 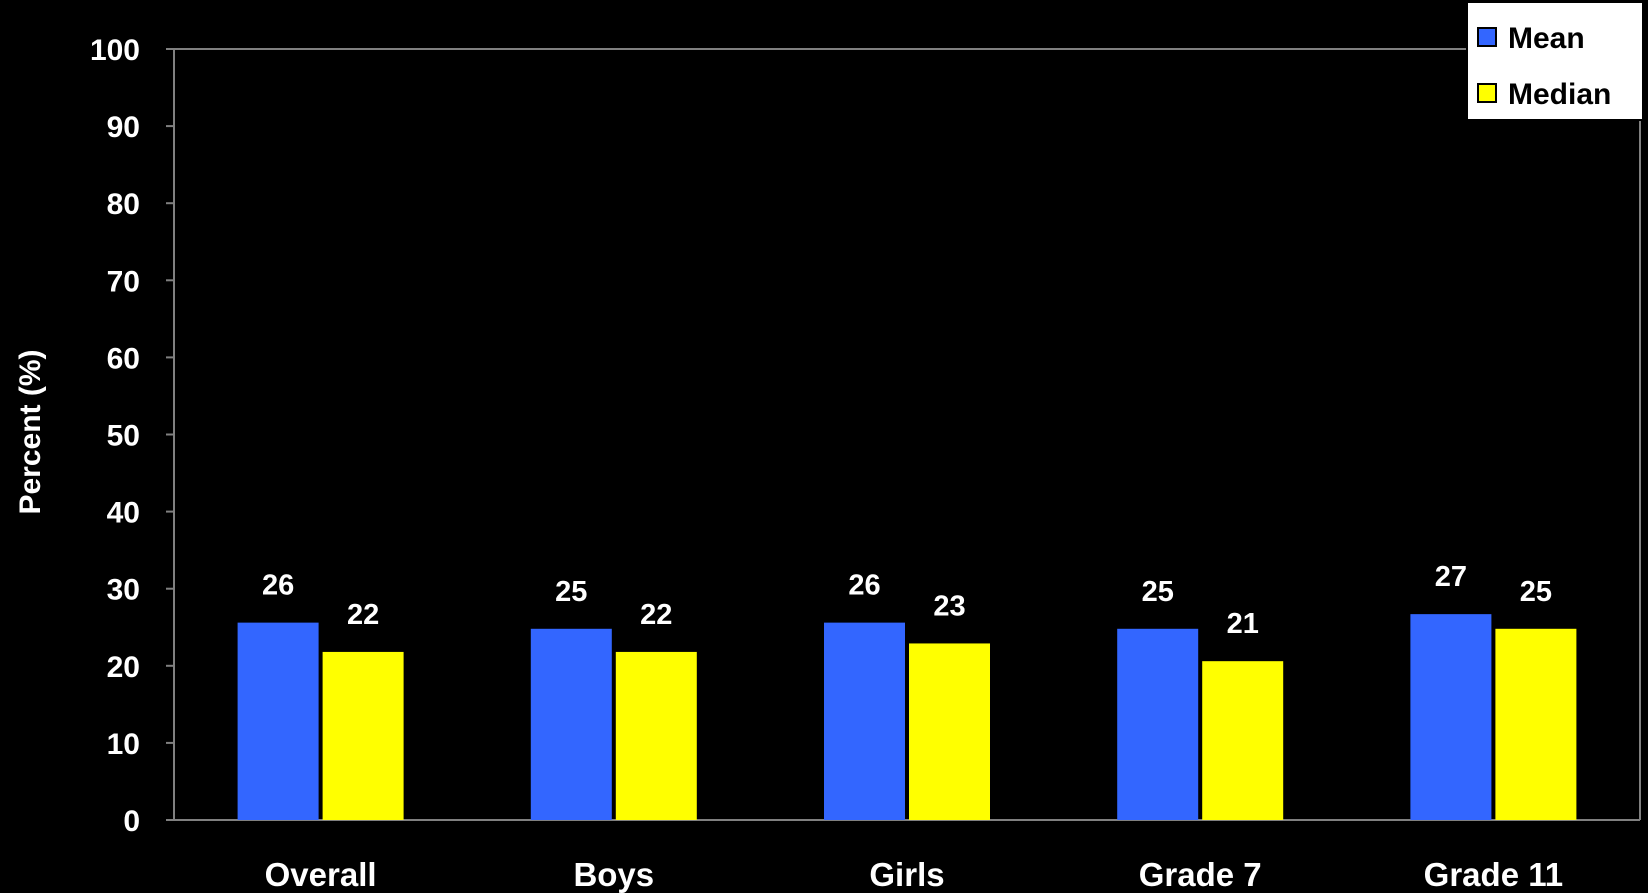 What do you see at coordinates (123, 204) in the screenshot?
I see `y-tick-label: 80` at bounding box center [123, 204].